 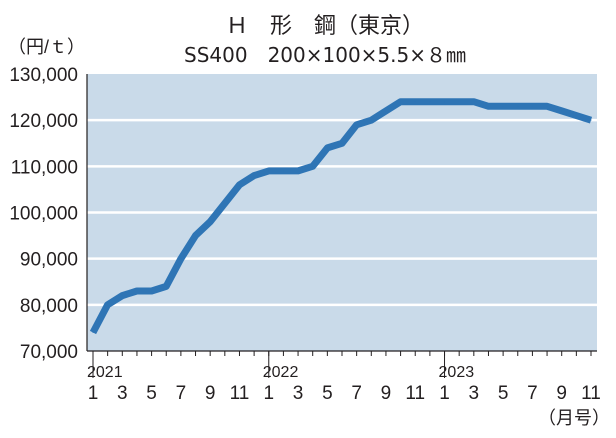 What do you see at coordinates (49, 306) in the screenshot?
I see `y-tick-label: 80,000` at bounding box center [49, 306].